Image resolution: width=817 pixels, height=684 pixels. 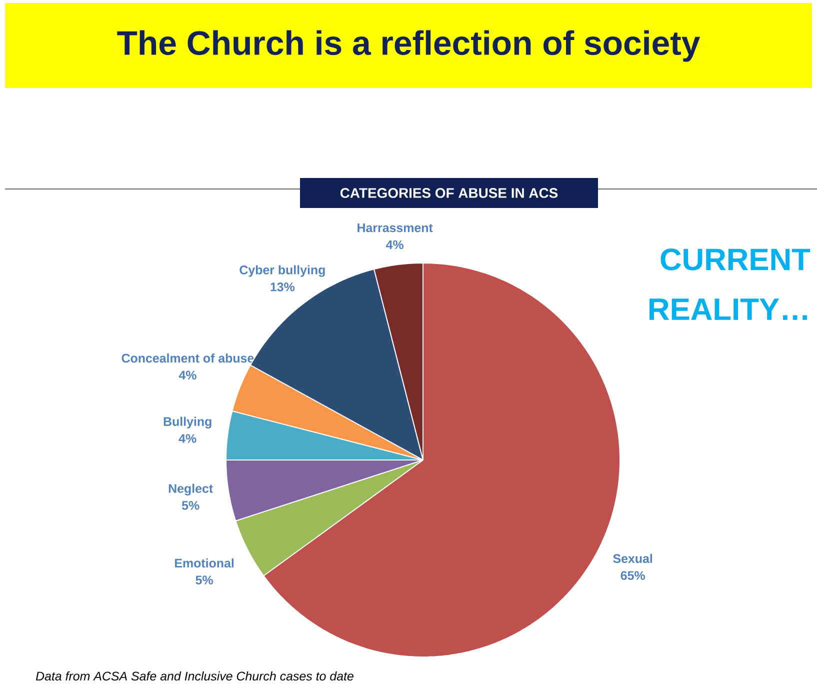 I want to click on data-label: 13%, so click(x=282, y=287).